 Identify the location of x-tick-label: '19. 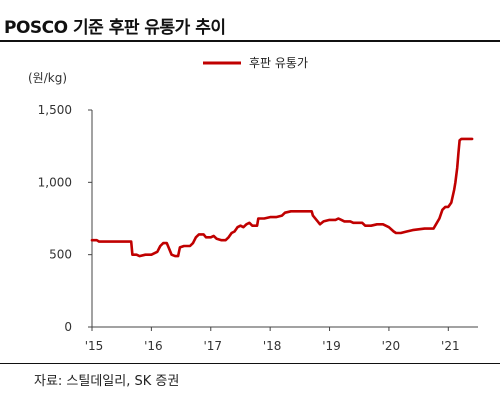
(331, 346).